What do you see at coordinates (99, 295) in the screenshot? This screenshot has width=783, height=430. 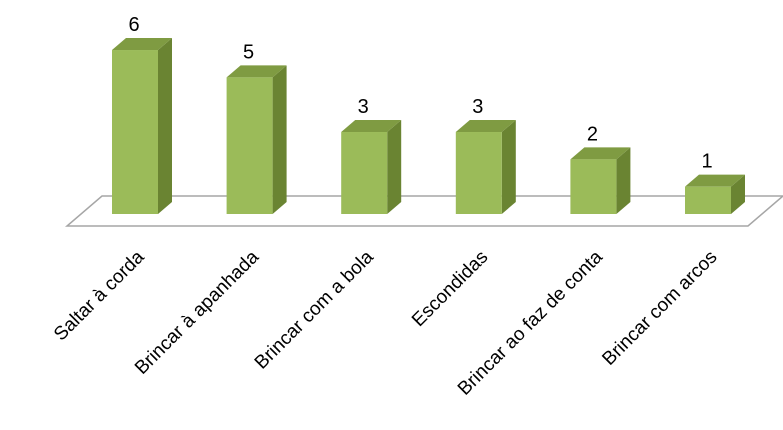 I see `category-label: Saltar à corda` at bounding box center [99, 295].